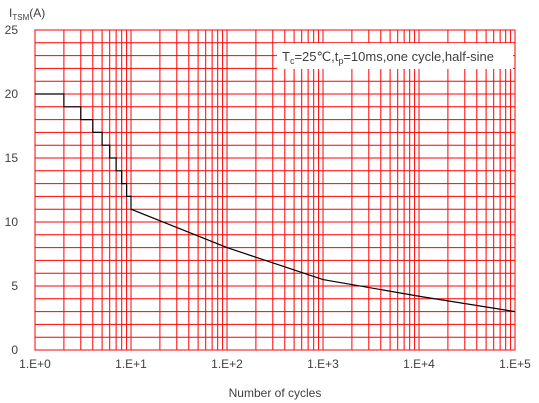  I want to click on x-tick-label: 1.E+5, so click(515, 364).